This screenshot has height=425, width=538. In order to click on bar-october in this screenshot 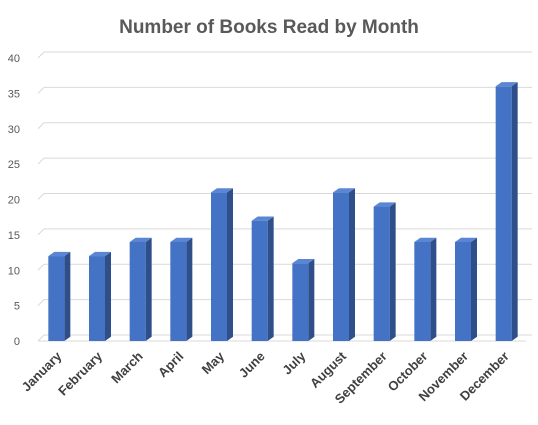, I will do `click(425, 289)`.